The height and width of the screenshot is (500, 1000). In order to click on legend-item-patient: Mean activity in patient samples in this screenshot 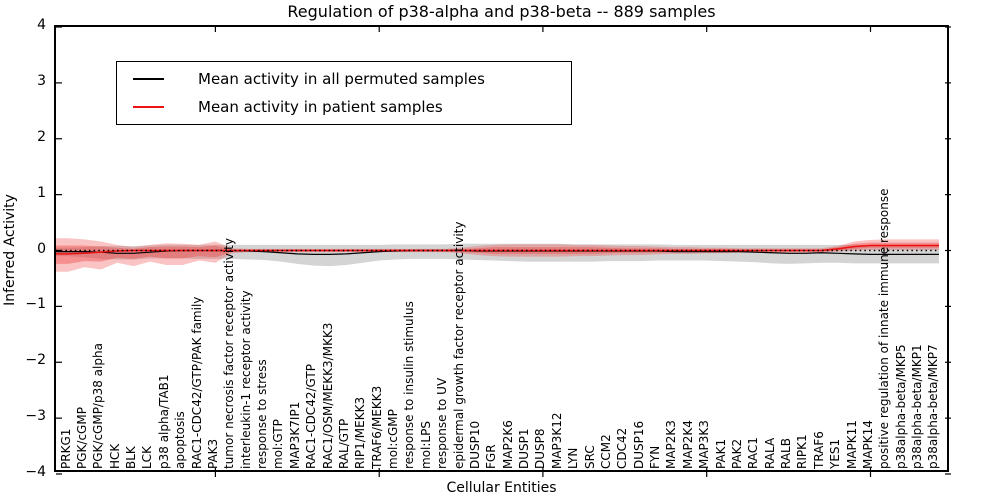, I will do `click(344, 107)`.